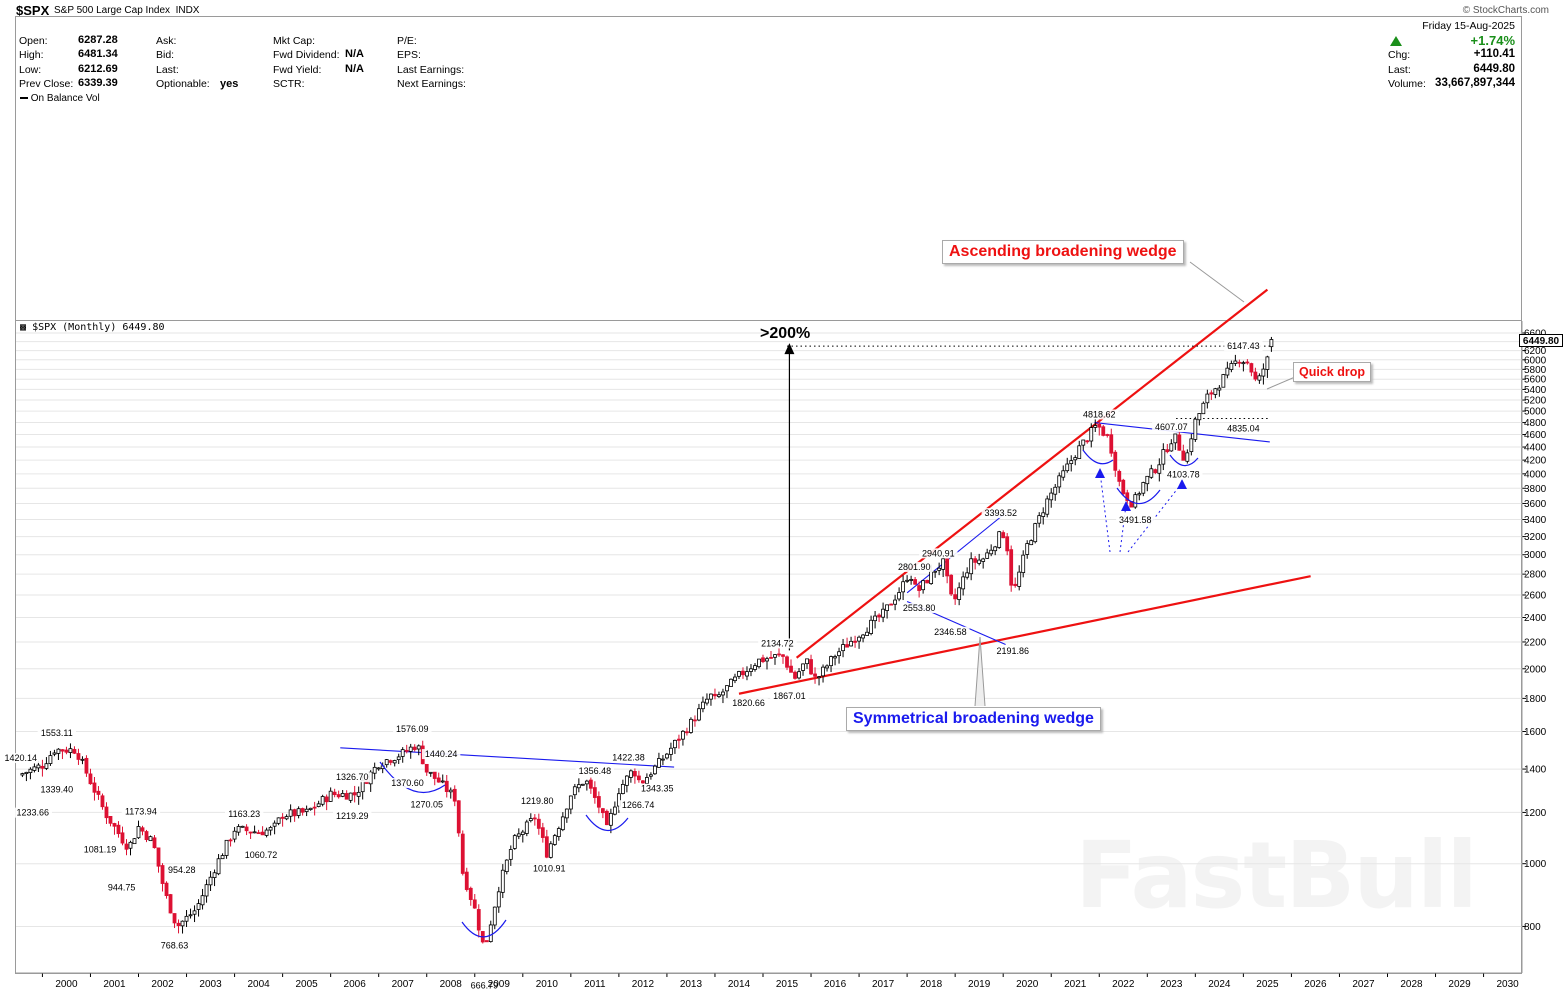 The image size is (1565, 992). I want to click on quote-label: Low:, so click(30, 70).